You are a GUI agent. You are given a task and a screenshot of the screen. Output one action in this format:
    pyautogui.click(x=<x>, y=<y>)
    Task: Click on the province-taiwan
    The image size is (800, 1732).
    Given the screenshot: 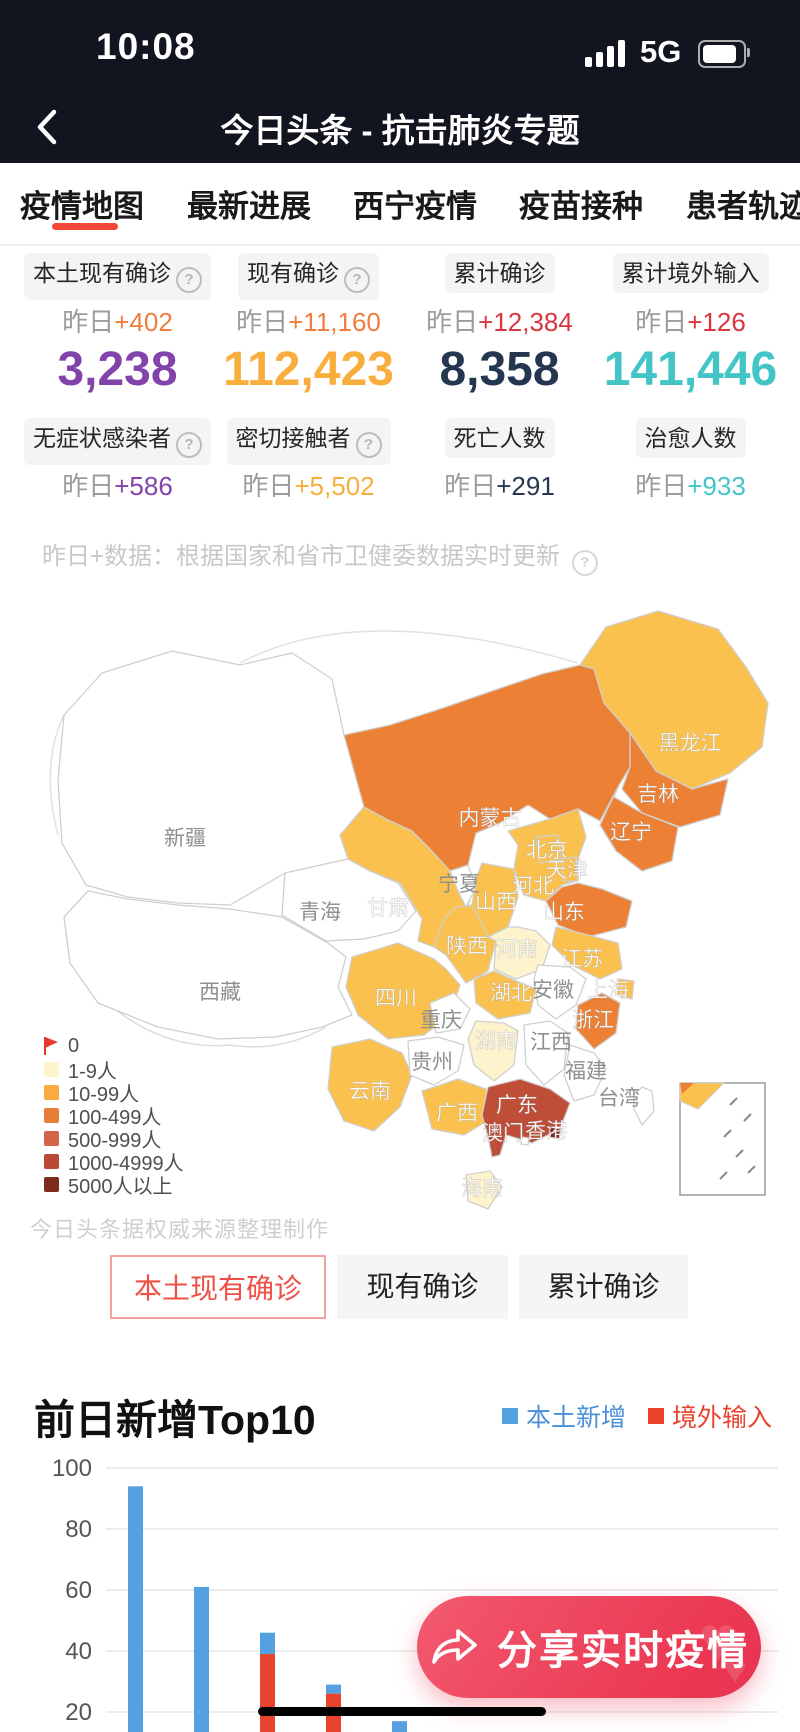 What is the action you would take?
    pyautogui.click(x=644, y=1106)
    